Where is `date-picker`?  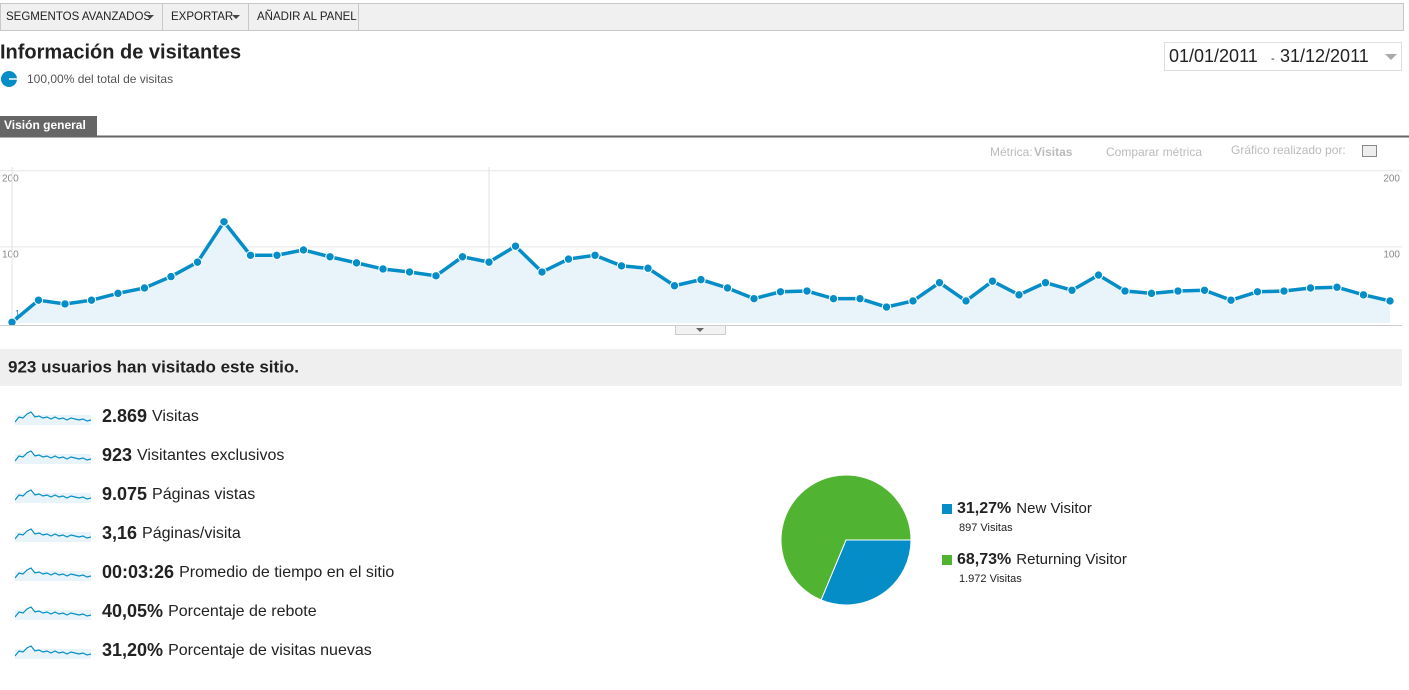
date-picker is located at coordinates (1283, 56).